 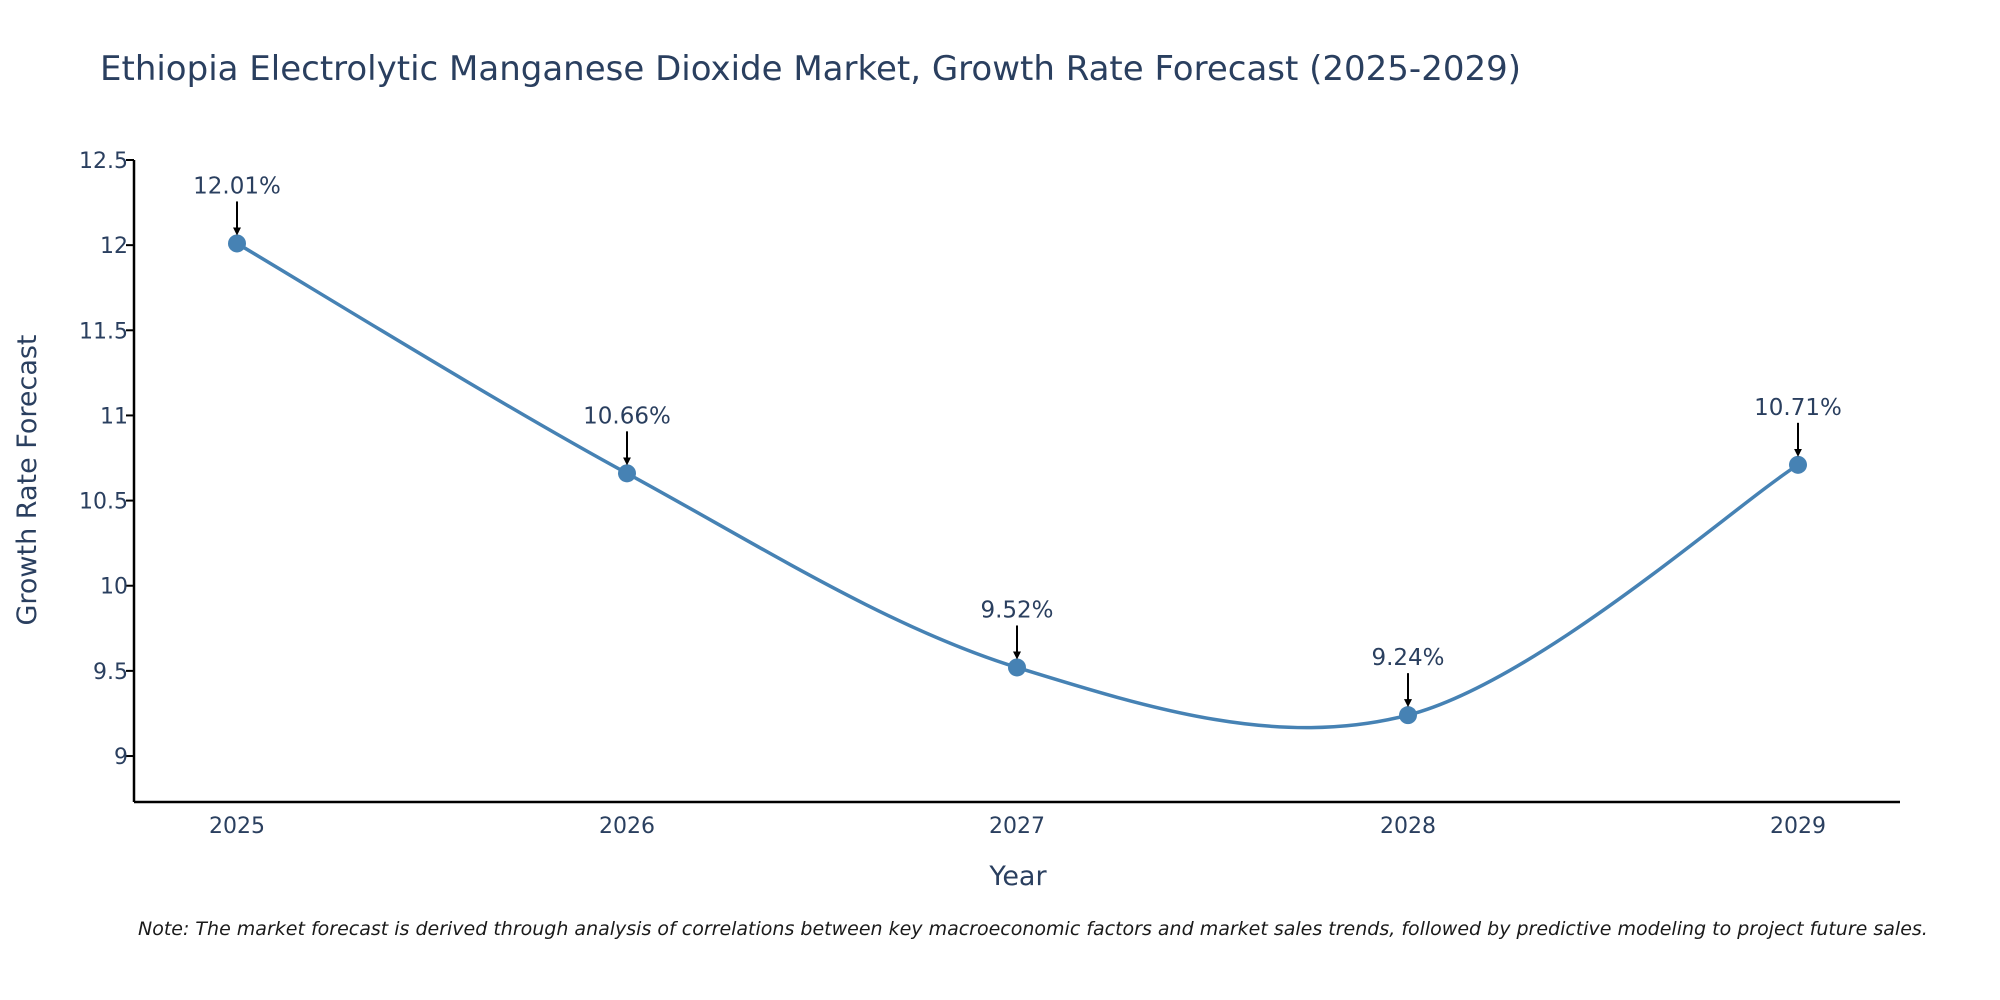 I want to click on x-tick-label: 2027, so click(x=1017, y=826).